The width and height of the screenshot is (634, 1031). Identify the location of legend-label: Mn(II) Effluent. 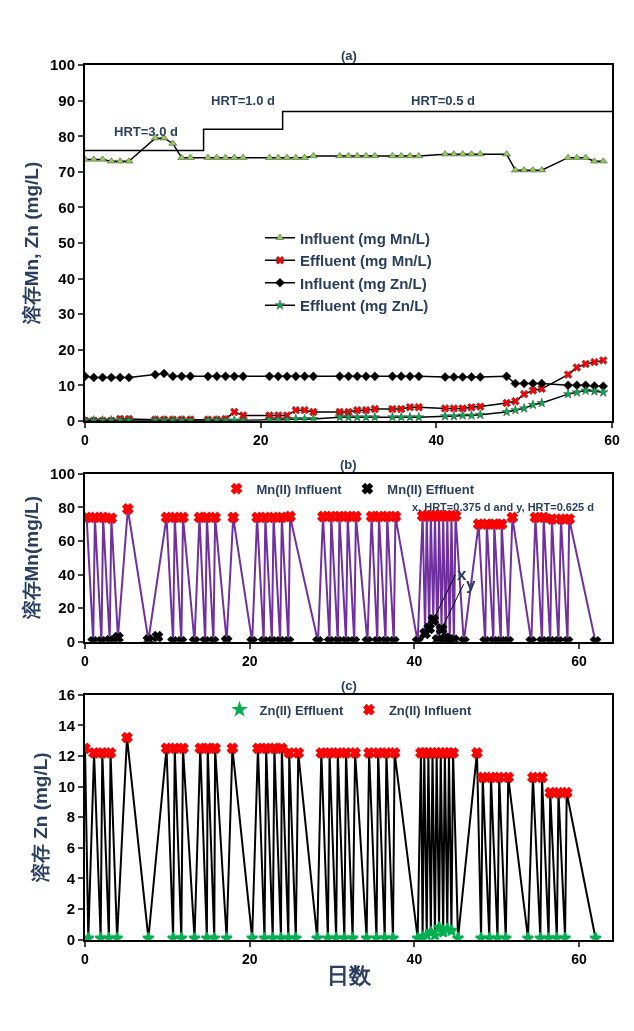
(431, 489).